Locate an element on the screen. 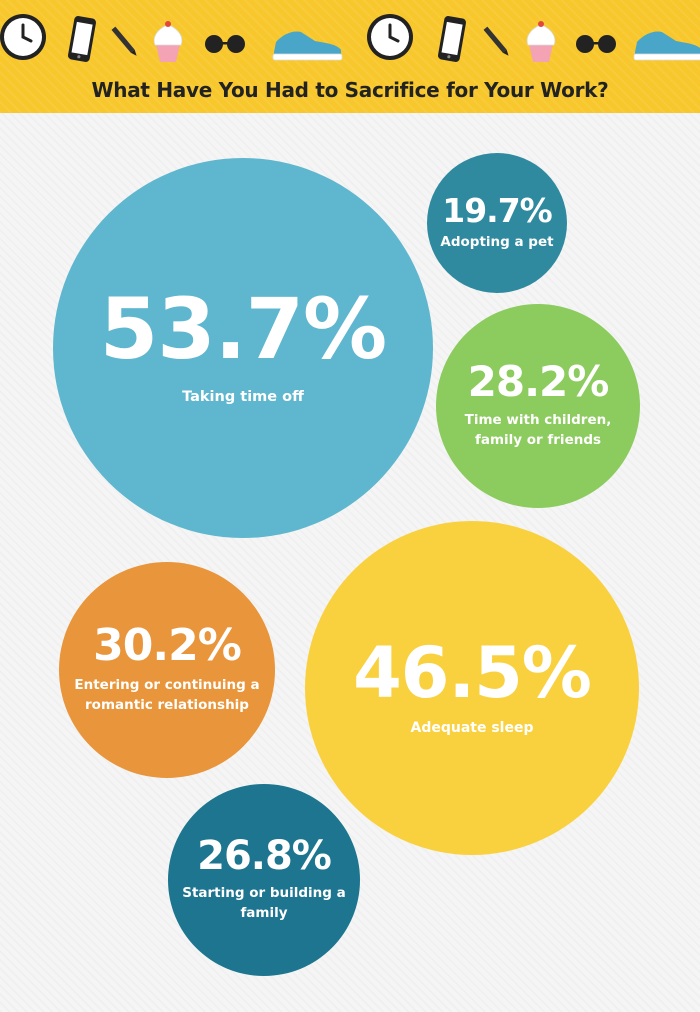  bubble-value-label: 30.2% is located at coordinates (167, 646).